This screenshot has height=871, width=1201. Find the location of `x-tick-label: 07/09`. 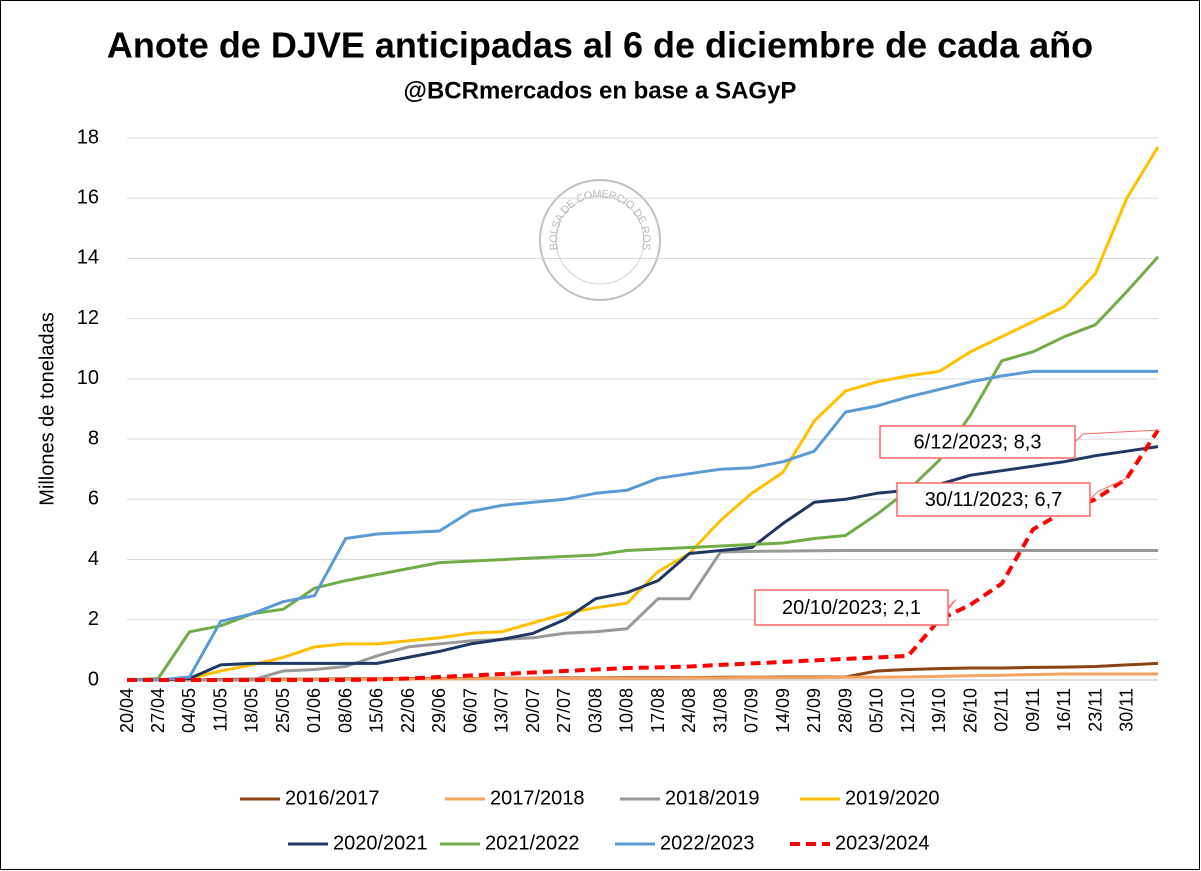

x-tick-label: 07/09 is located at coordinates (752, 710).